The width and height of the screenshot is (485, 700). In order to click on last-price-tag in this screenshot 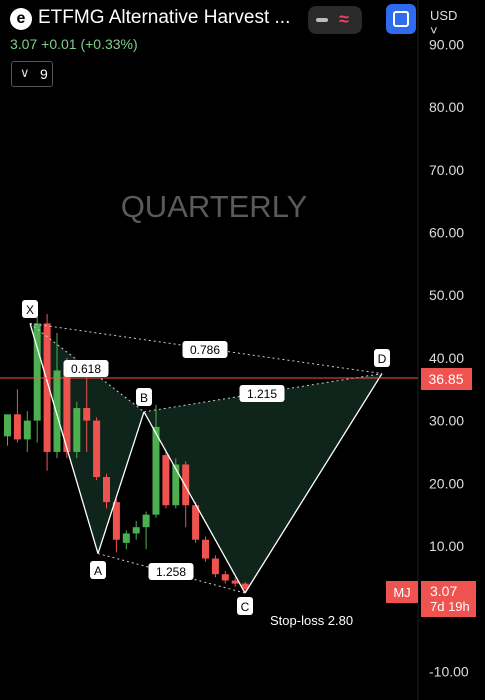, I will do `click(448, 599)`.